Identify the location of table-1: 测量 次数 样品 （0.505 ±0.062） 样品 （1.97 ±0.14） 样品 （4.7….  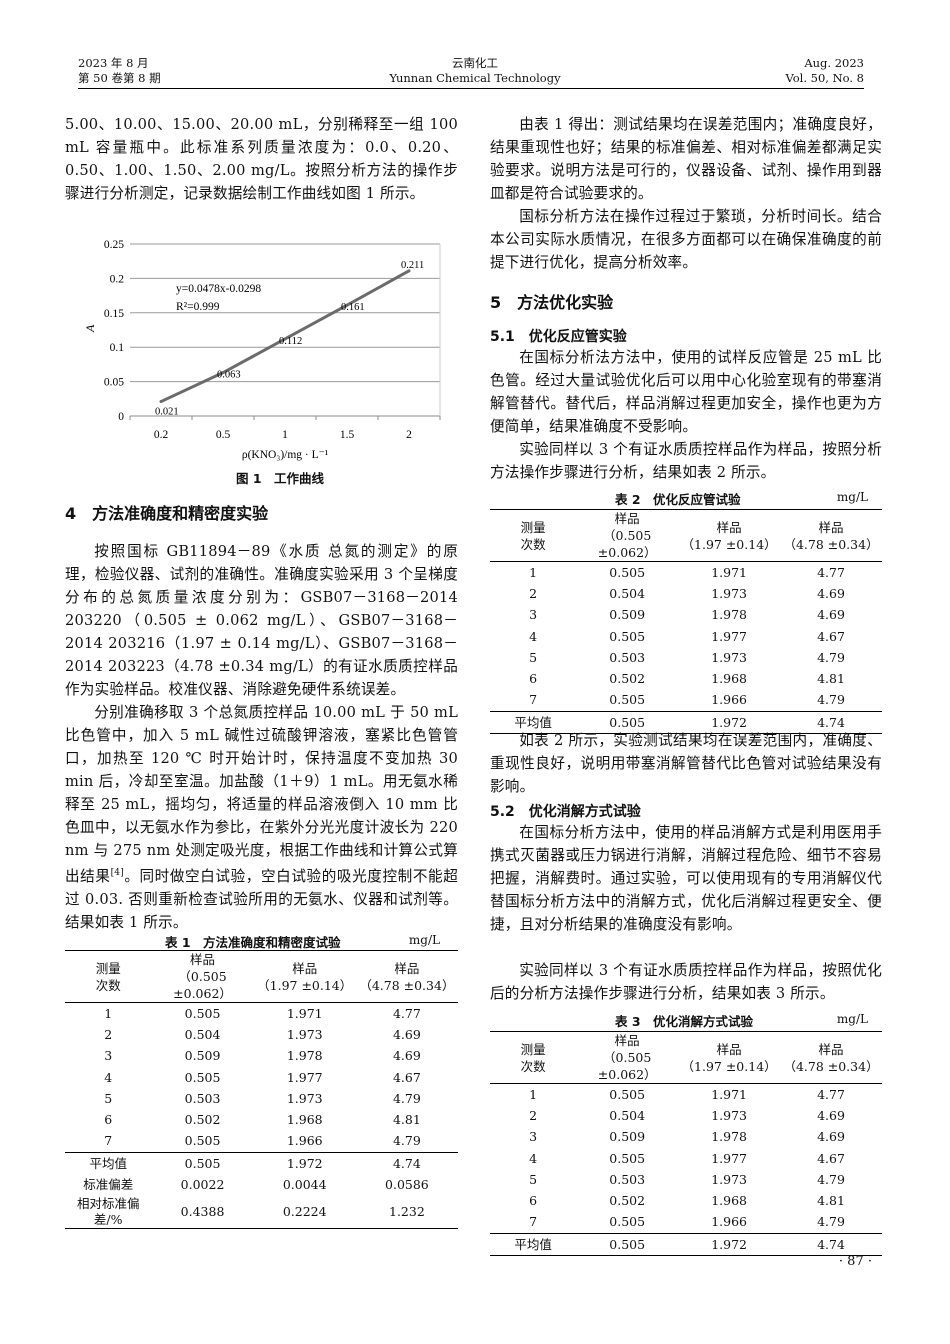
(261, 1089).